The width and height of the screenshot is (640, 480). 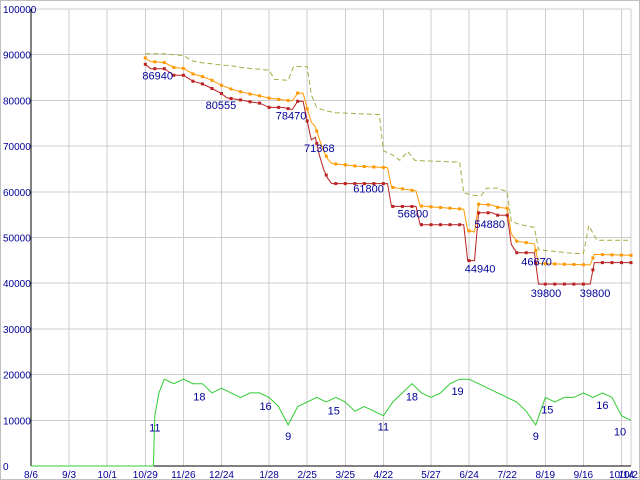 I want to click on x-axis-label: 1/28, so click(x=269, y=475).